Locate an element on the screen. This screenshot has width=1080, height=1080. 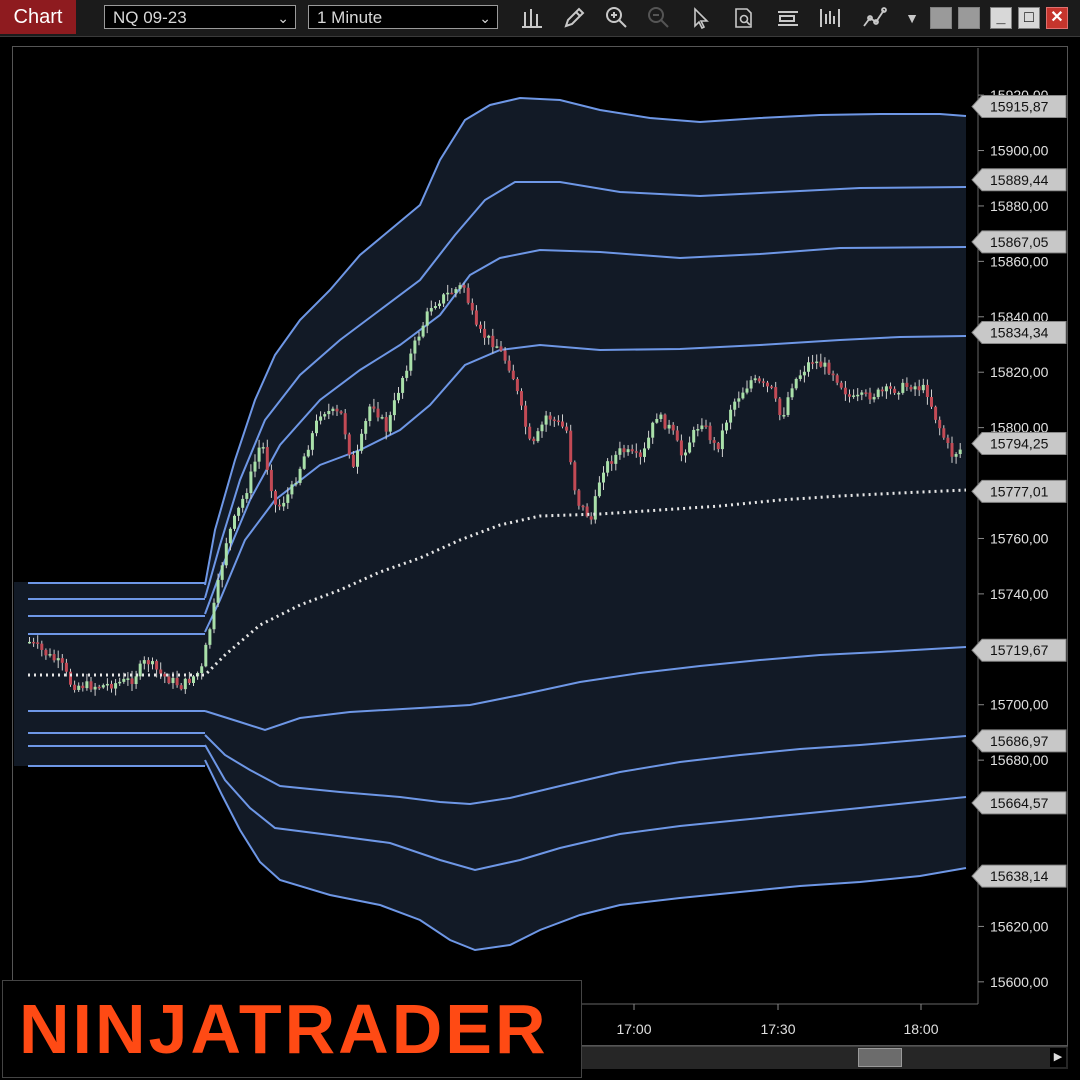
time-tick-label: 18:00 is located at coordinates (920, 1029).